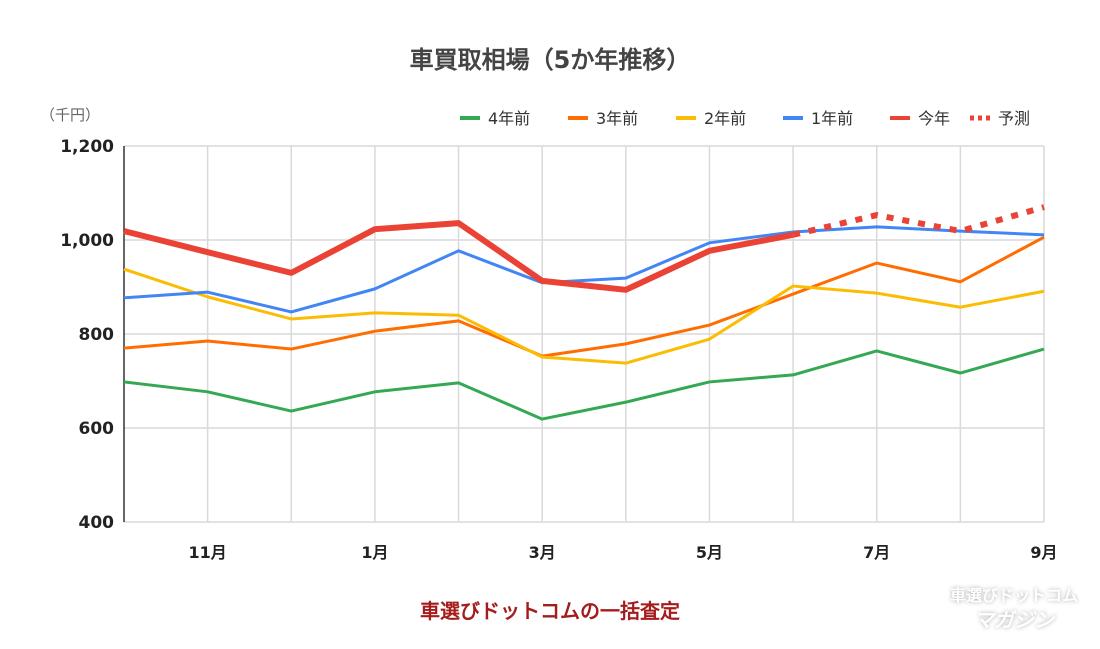 The height and width of the screenshot is (649, 1100). I want to click on watermark-logo: 車選びドットコム マガジン, so click(1014, 608).